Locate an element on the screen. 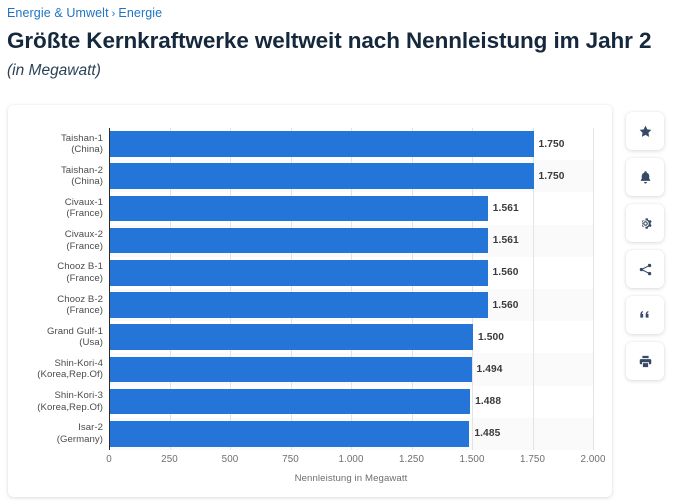 The height and width of the screenshot is (500, 676). share-icon is located at coordinates (645, 269).